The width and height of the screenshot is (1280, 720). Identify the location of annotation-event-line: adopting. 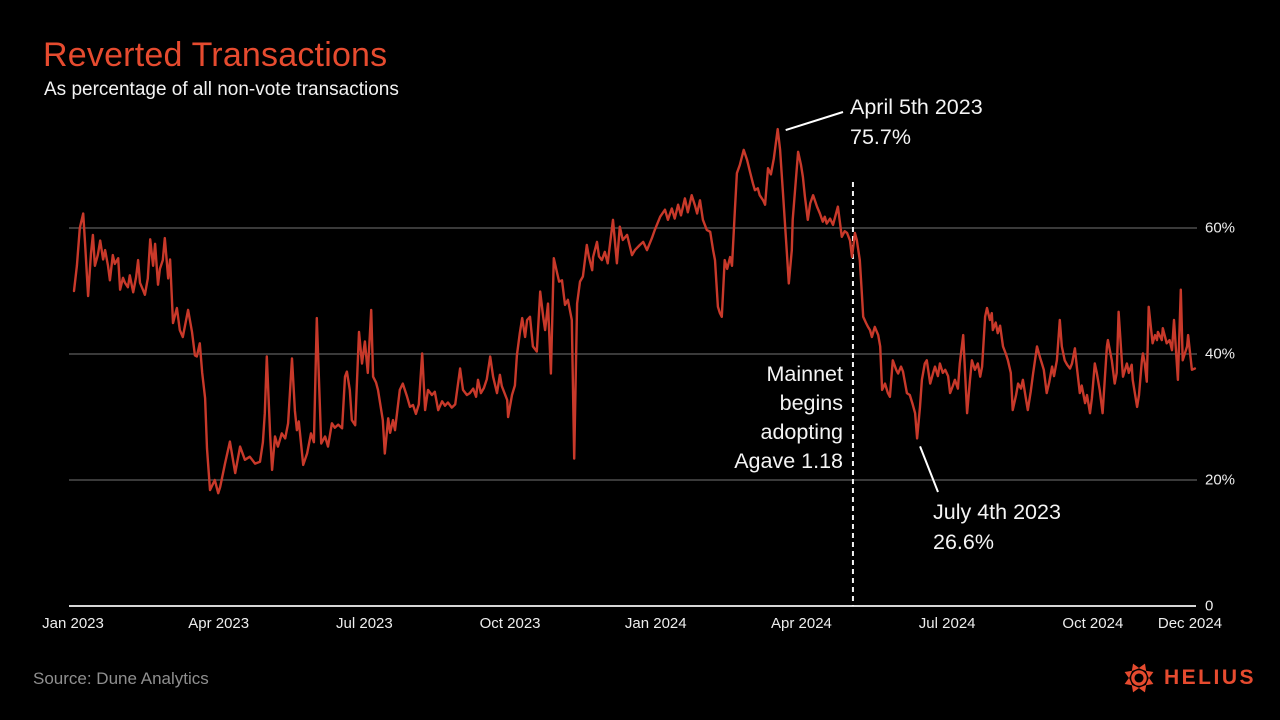
(802, 432).